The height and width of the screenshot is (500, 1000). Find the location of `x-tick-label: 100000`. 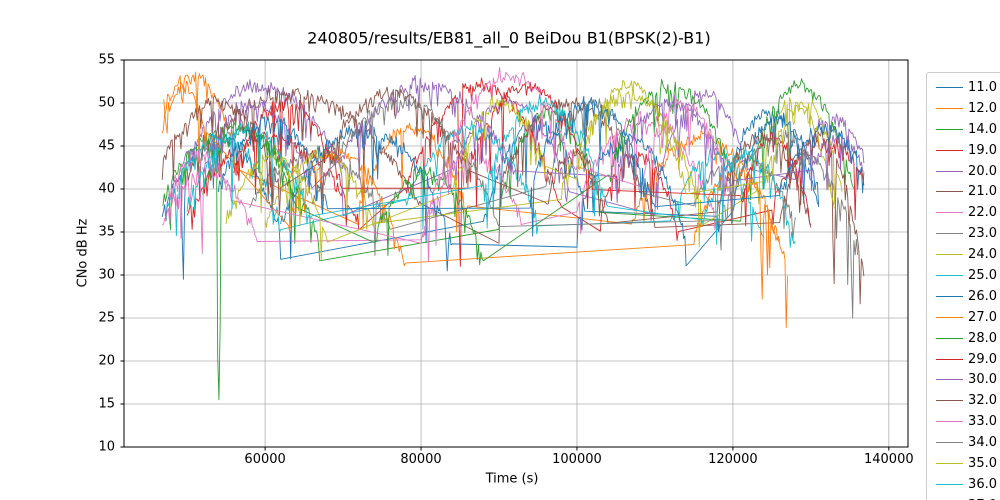

x-tick-label: 100000 is located at coordinates (577, 459).